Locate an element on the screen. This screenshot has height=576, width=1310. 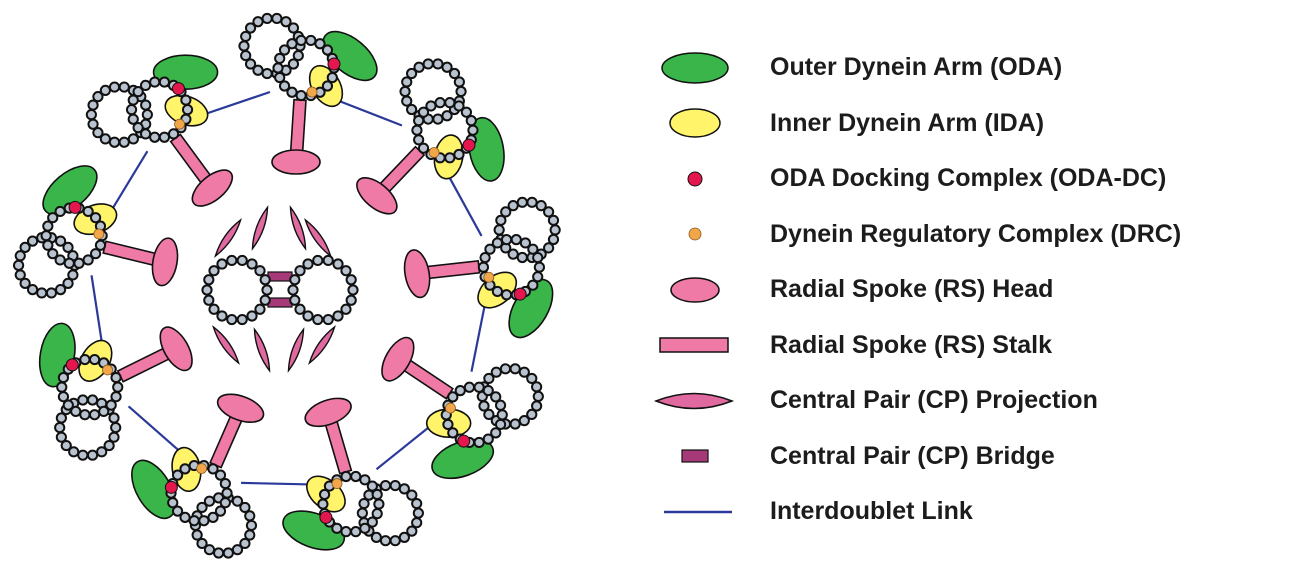
legend-symbol-oda-dc is located at coordinates (695, 179).